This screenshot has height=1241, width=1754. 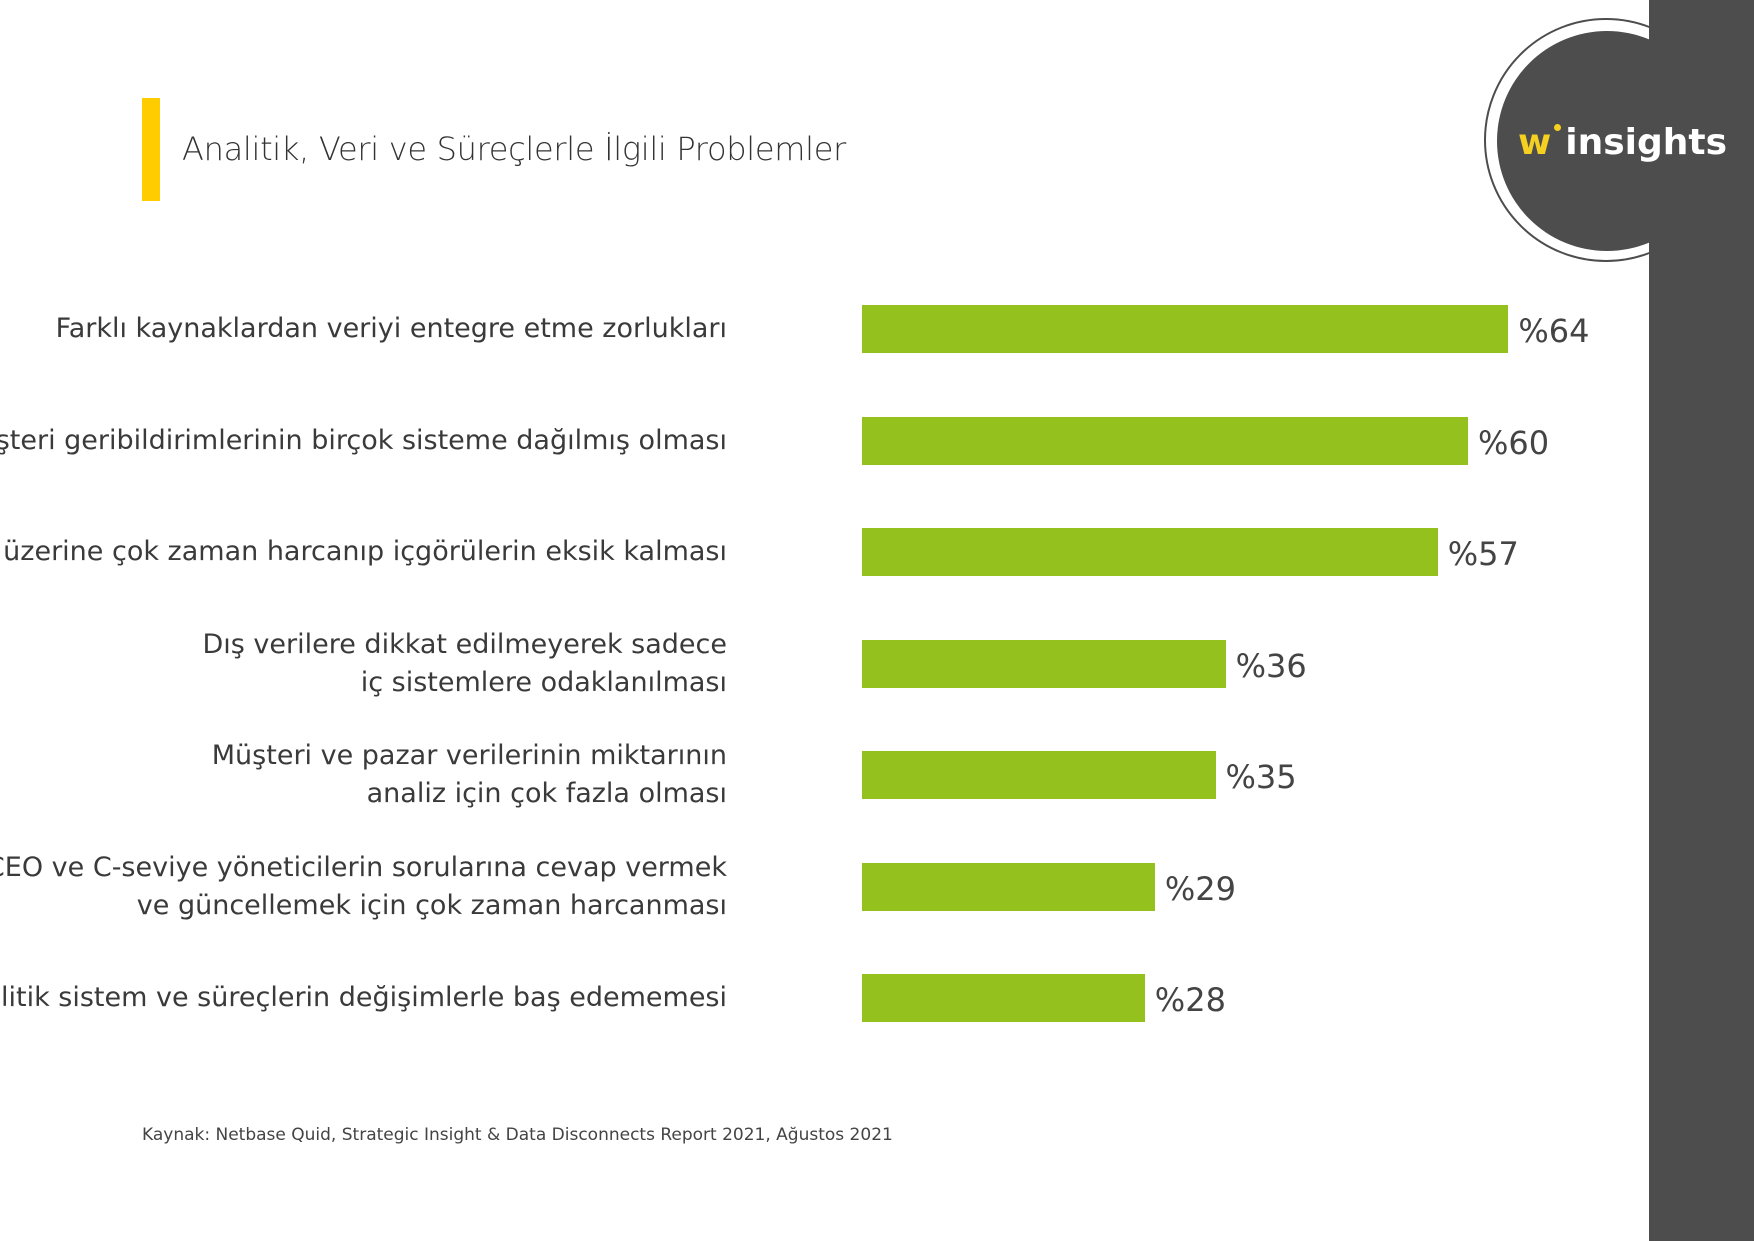 I want to click on value-label: %60, so click(x=1514, y=442).